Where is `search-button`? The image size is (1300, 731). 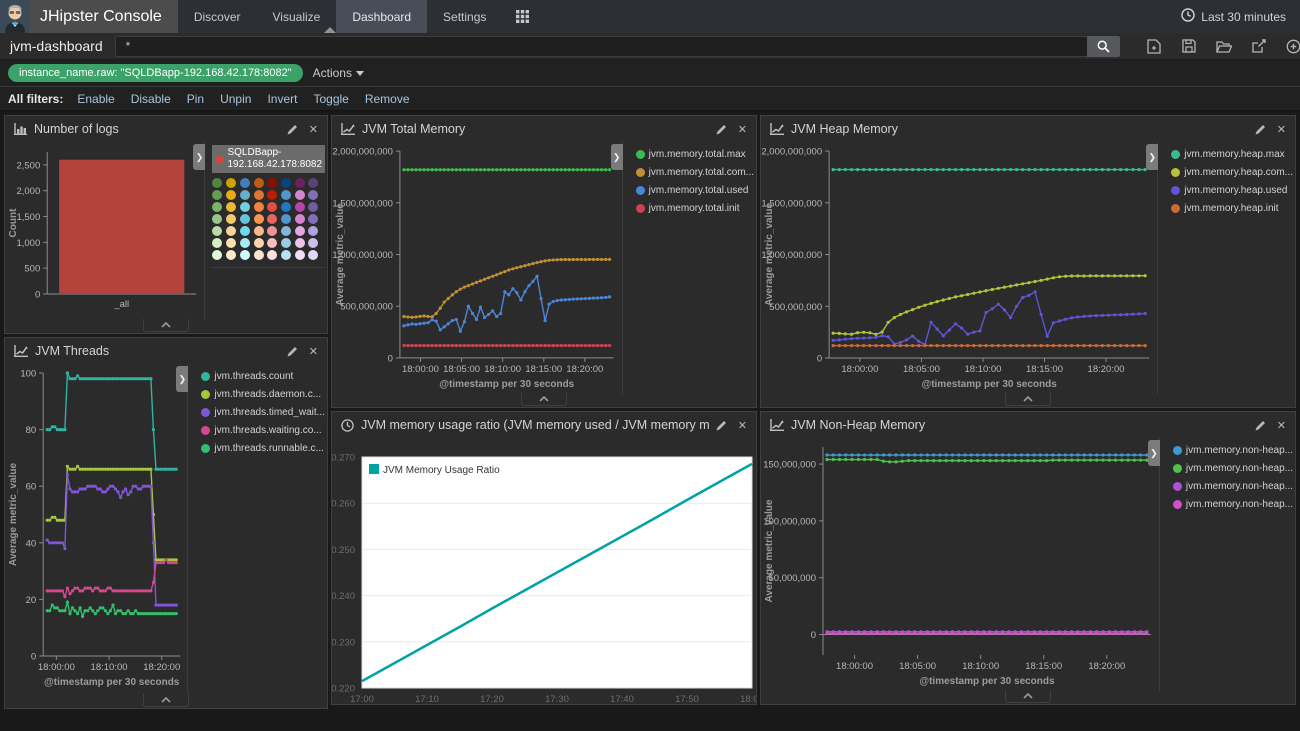
search-button is located at coordinates (1103, 46).